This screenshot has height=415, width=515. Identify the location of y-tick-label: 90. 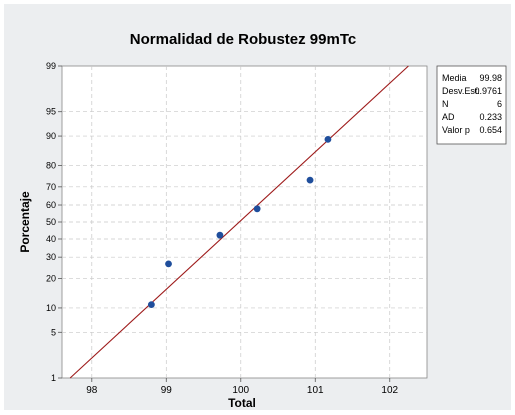
(51, 136).